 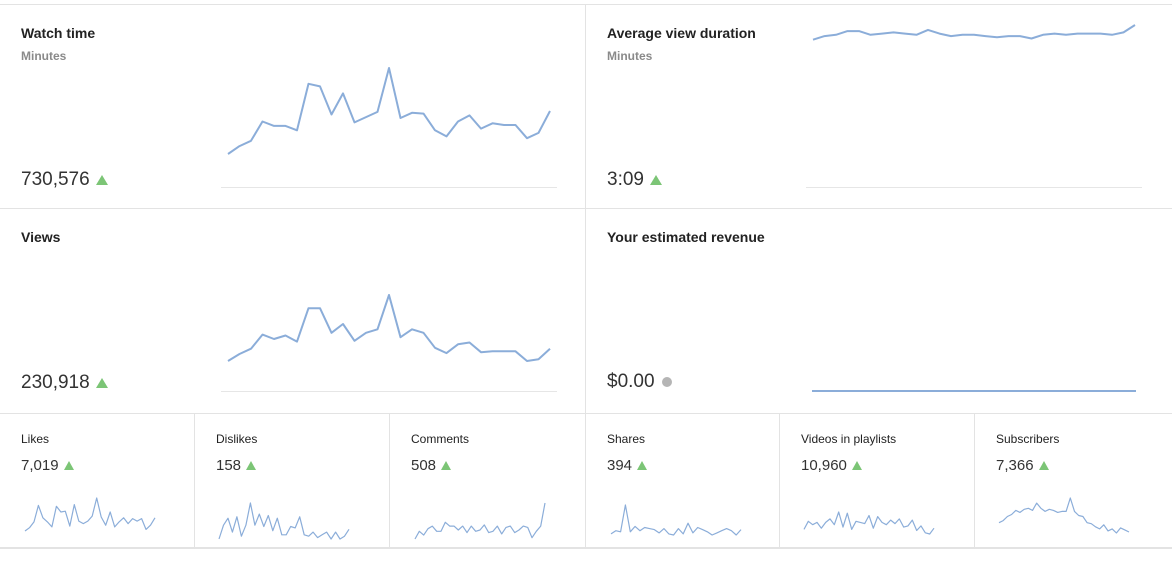 What do you see at coordinates (849, 439) in the screenshot?
I see `card-title: Videos in playlists` at bounding box center [849, 439].